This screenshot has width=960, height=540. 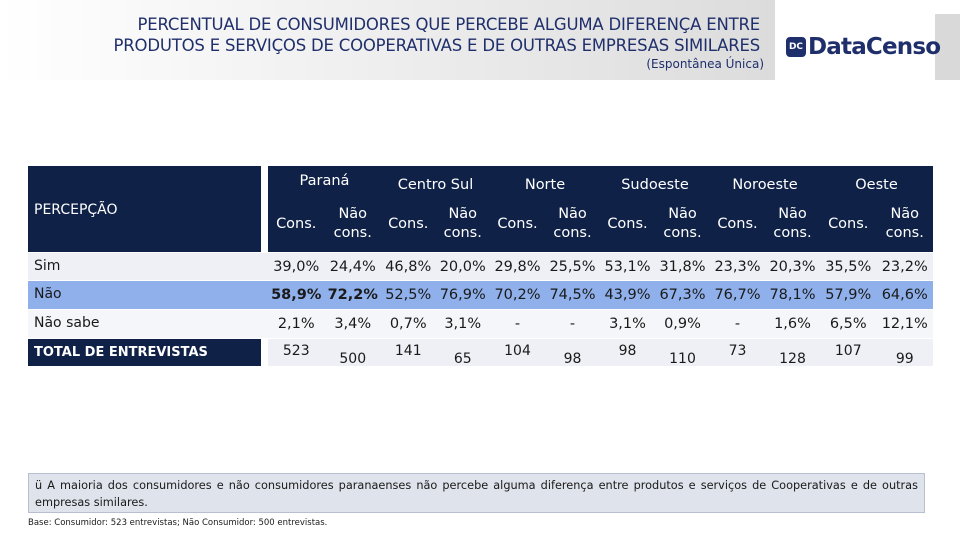 I want to click on cell: 52,5%, so click(x=408, y=295).